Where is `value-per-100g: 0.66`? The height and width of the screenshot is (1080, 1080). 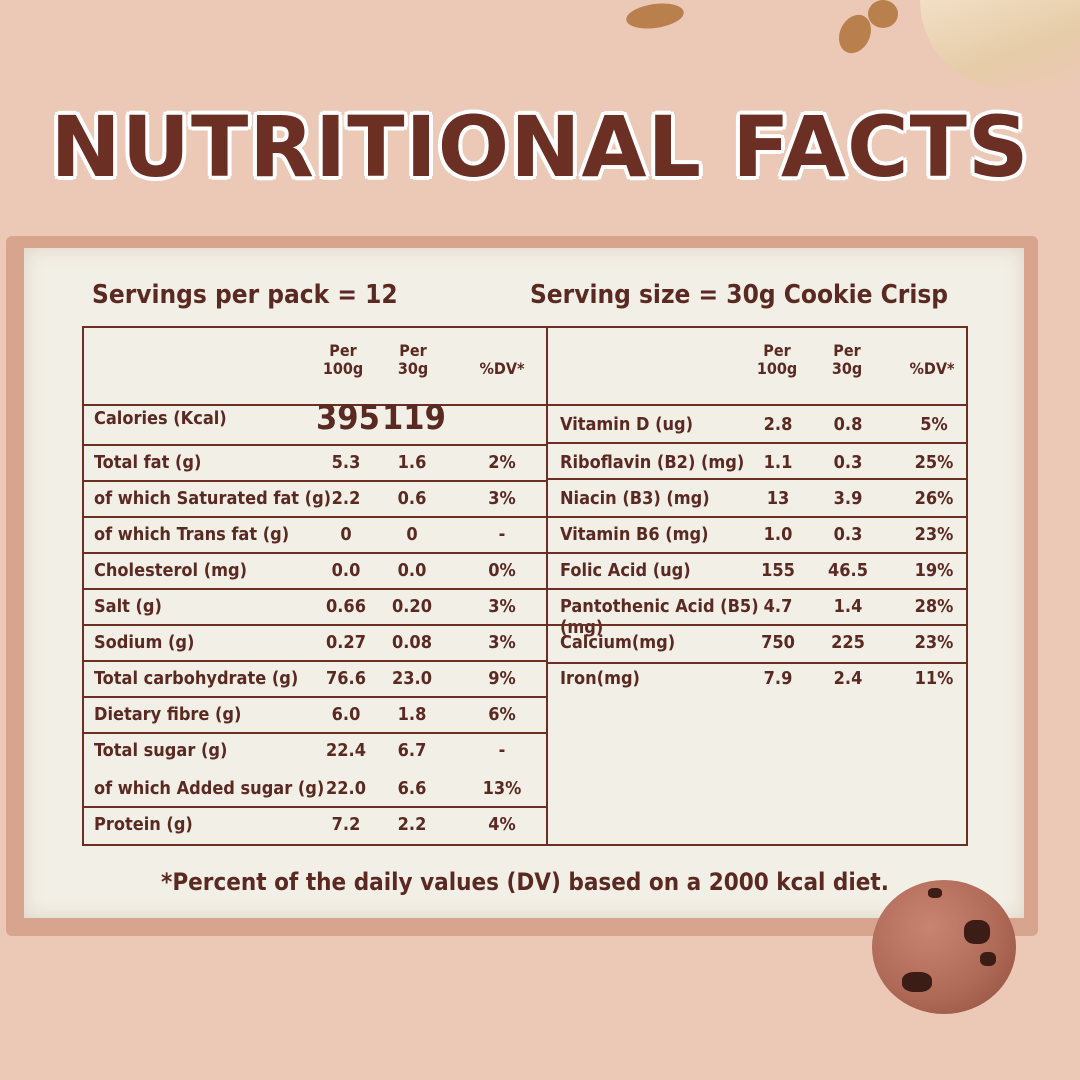 value-per-100g: 0.66 is located at coordinates (346, 606).